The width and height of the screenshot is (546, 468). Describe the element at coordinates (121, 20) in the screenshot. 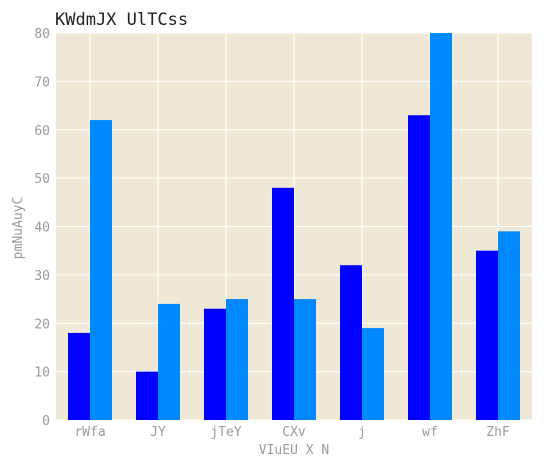

I see `chart-title: KWdmJX UlTCss` at that location.